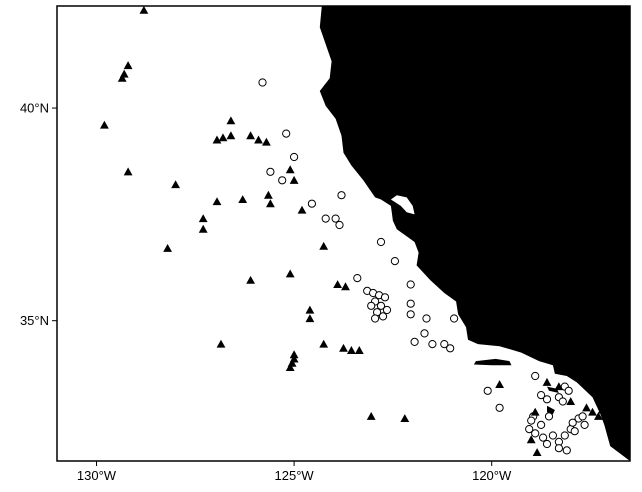  Describe the element at coordinates (34, 320) in the screenshot. I see `y-tick-label: 35°N` at that location.